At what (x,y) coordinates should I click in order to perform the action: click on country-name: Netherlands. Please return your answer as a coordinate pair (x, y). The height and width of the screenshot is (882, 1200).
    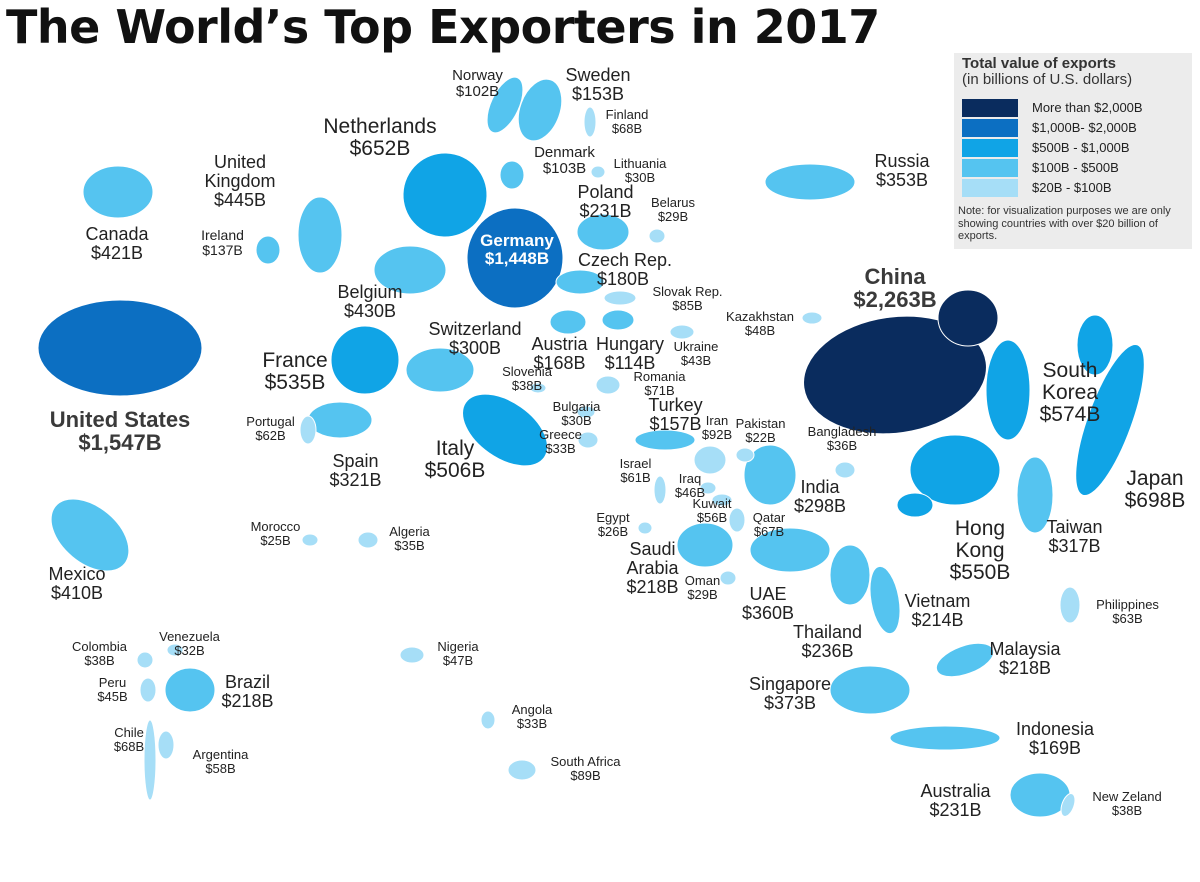
    Looking at the image, I should click on (380, 126).